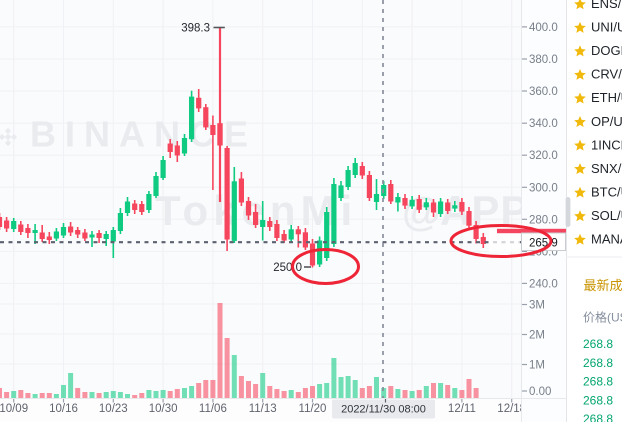 This screenshot has height=422, width=622. I want to click on svg-text: MANA/USDT, so click(606, 239).